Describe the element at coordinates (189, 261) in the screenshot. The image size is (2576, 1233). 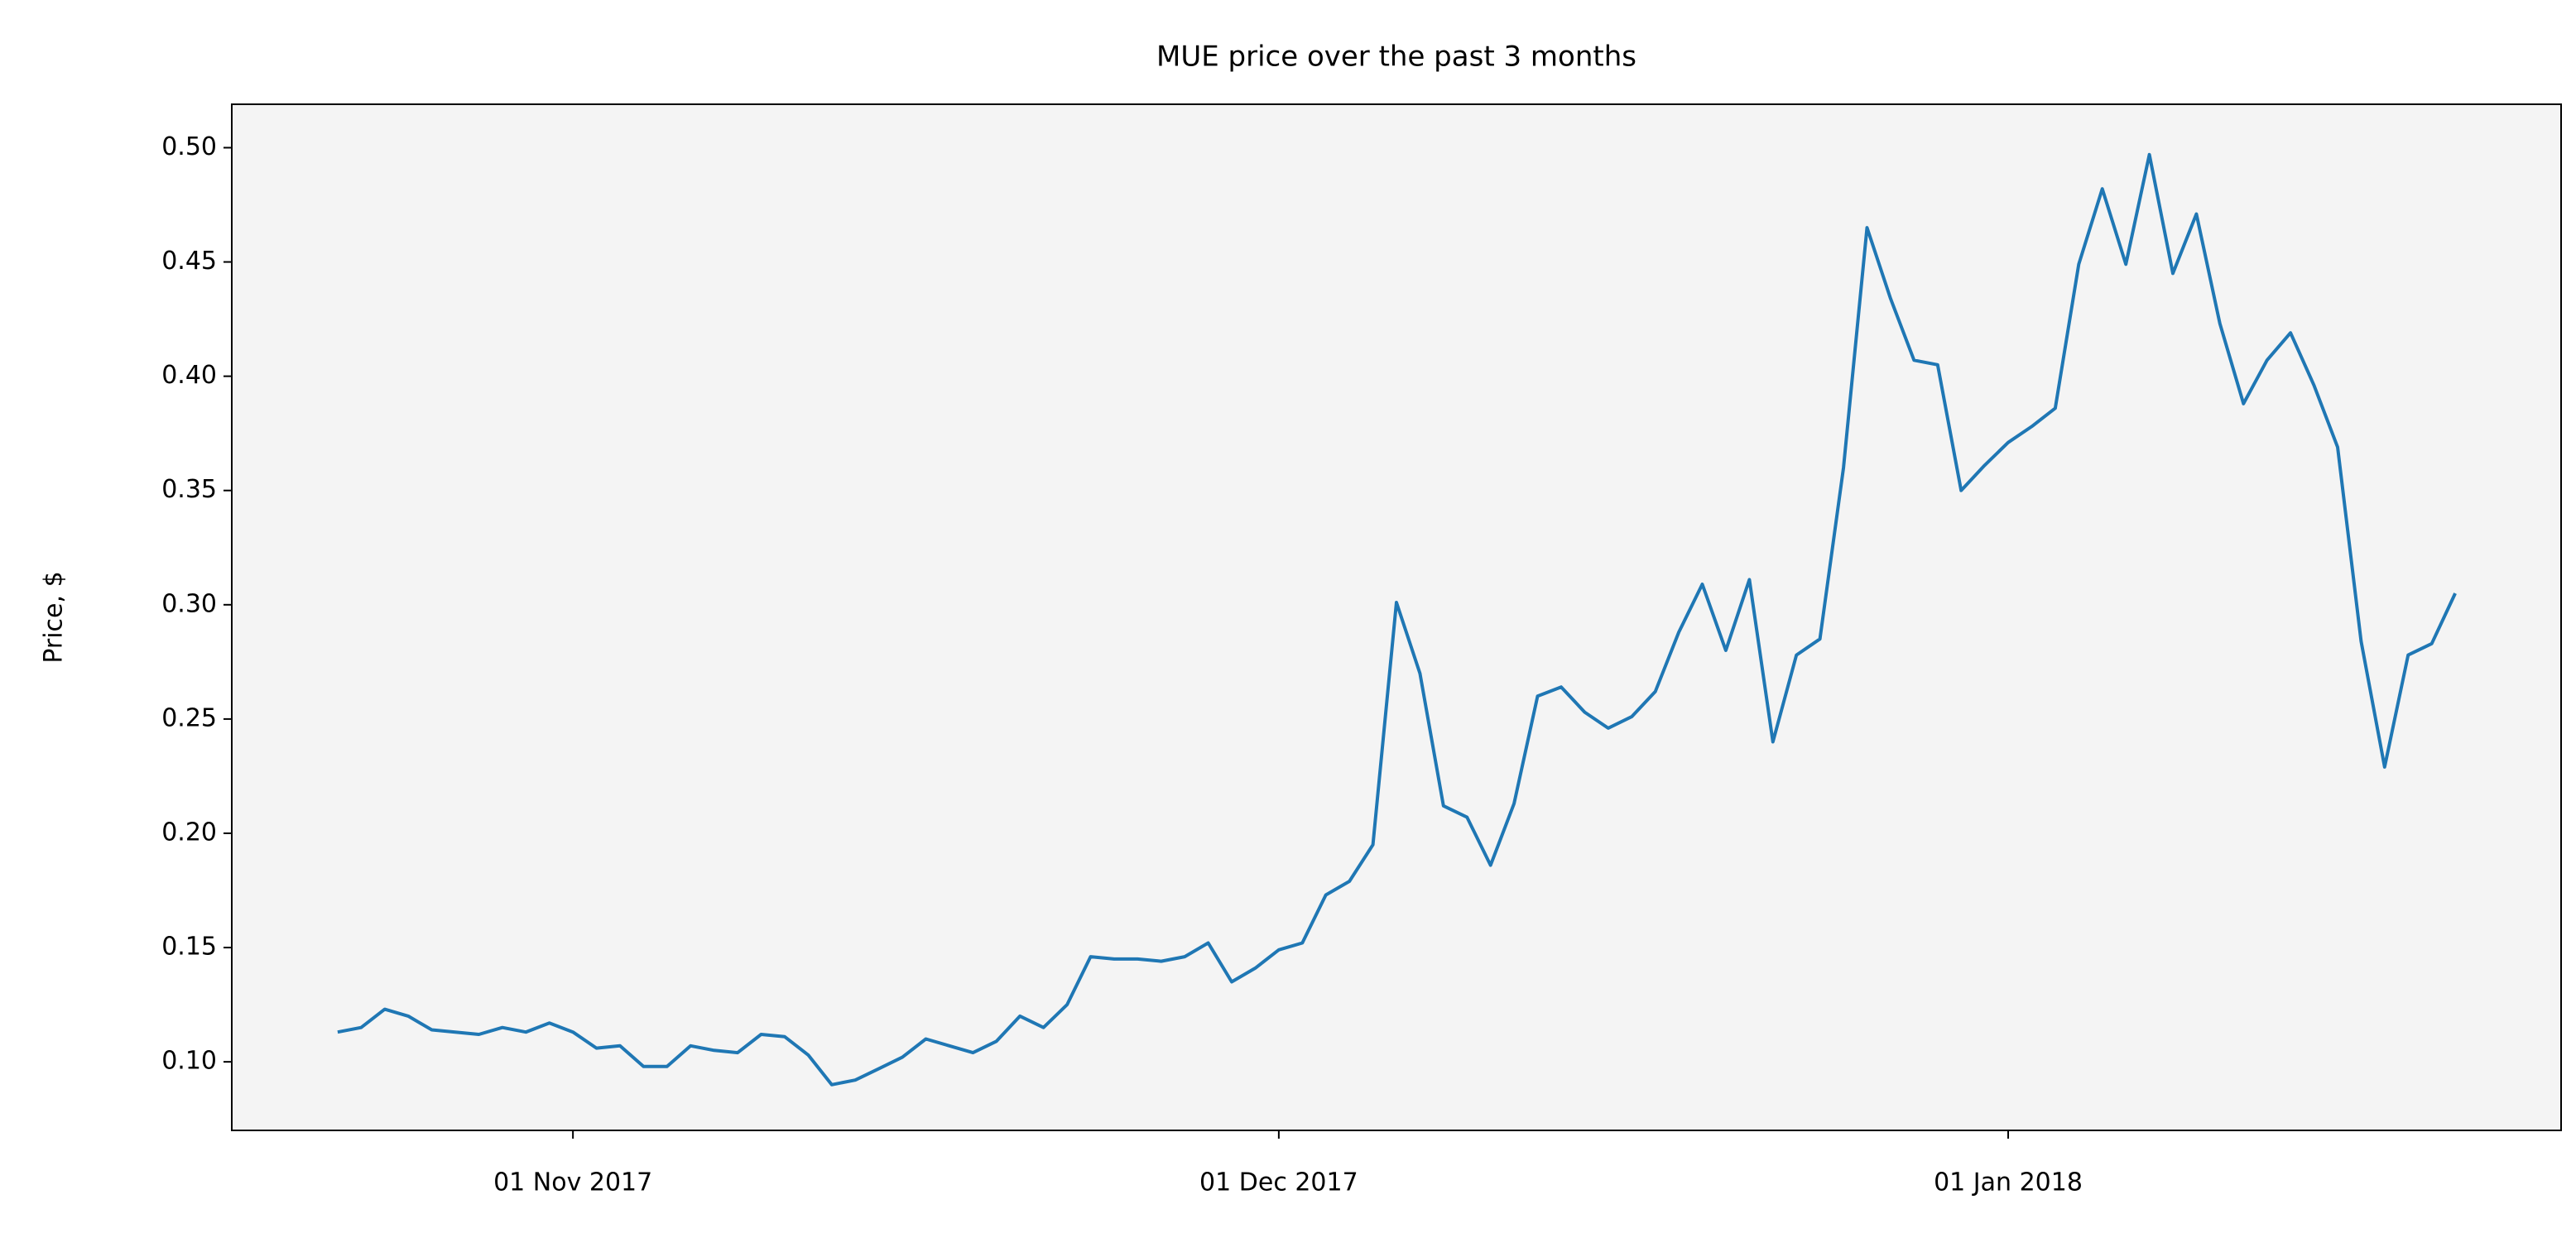
I see `y-tick-label: 0.45` at that location.